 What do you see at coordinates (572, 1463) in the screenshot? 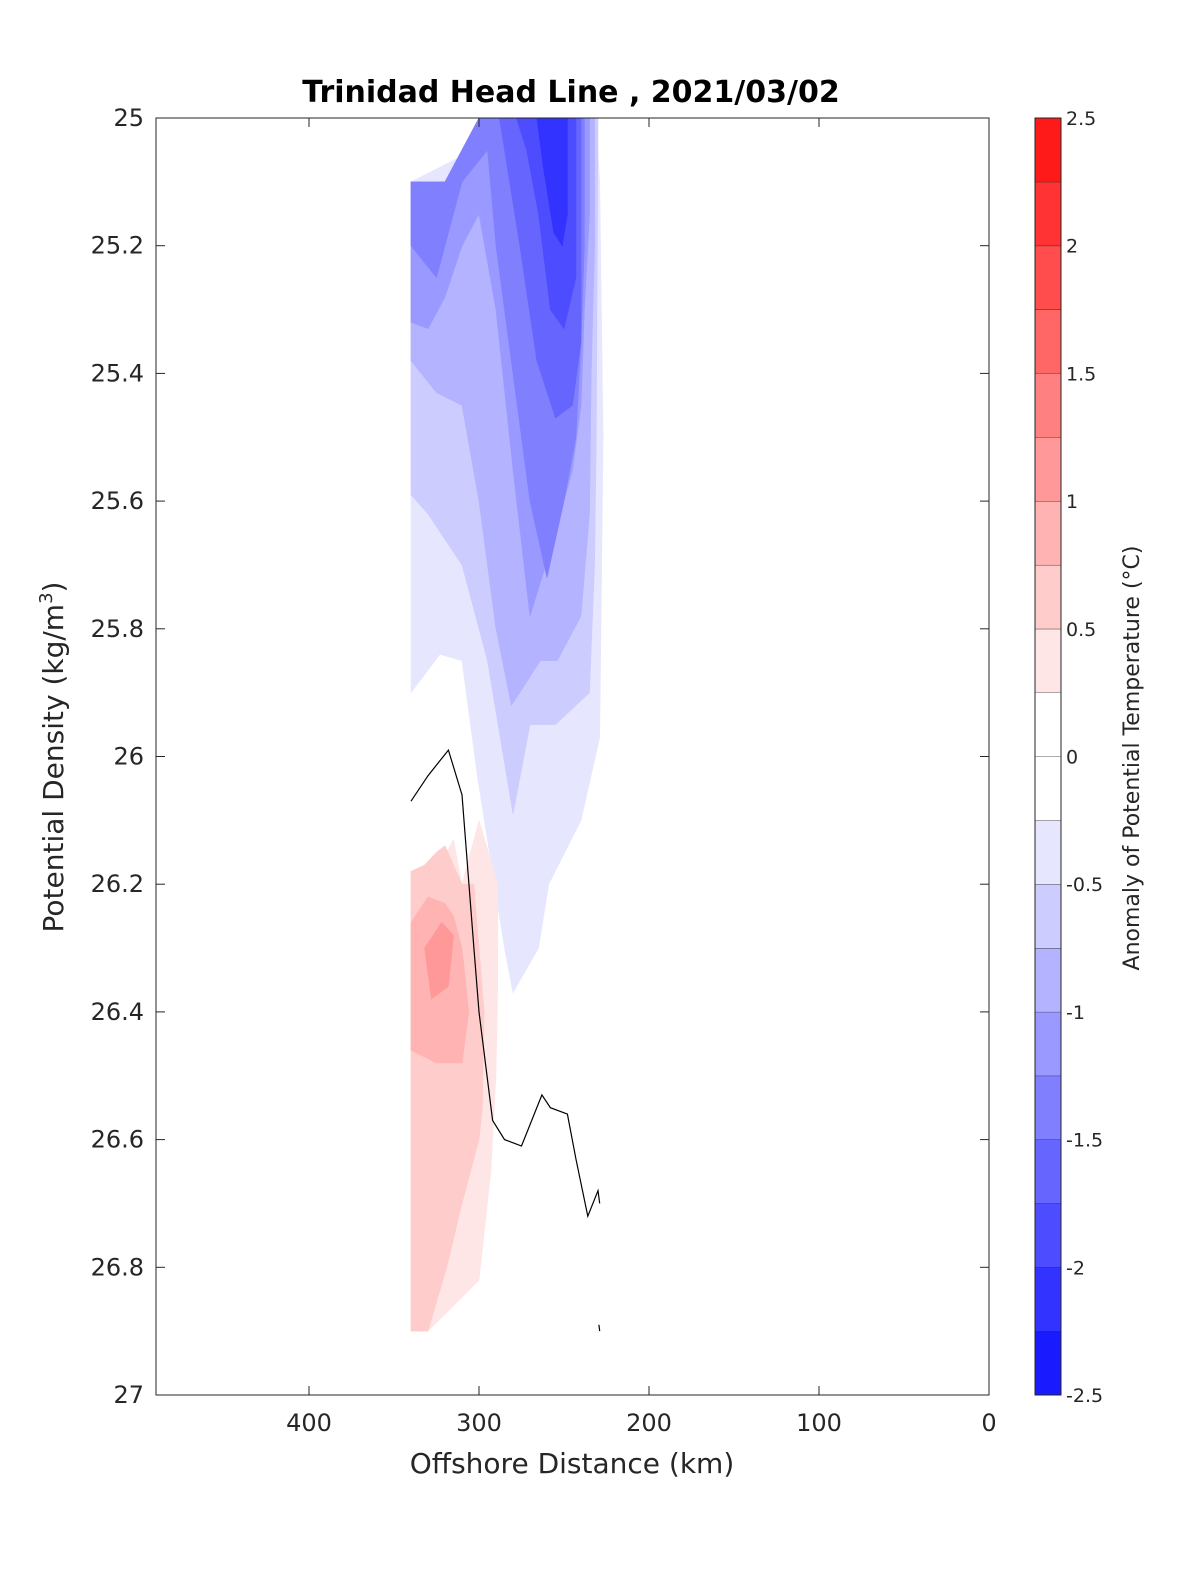
I see `x-axis-label: Offshore Distance (km)` at bounding box center [572, 1463].